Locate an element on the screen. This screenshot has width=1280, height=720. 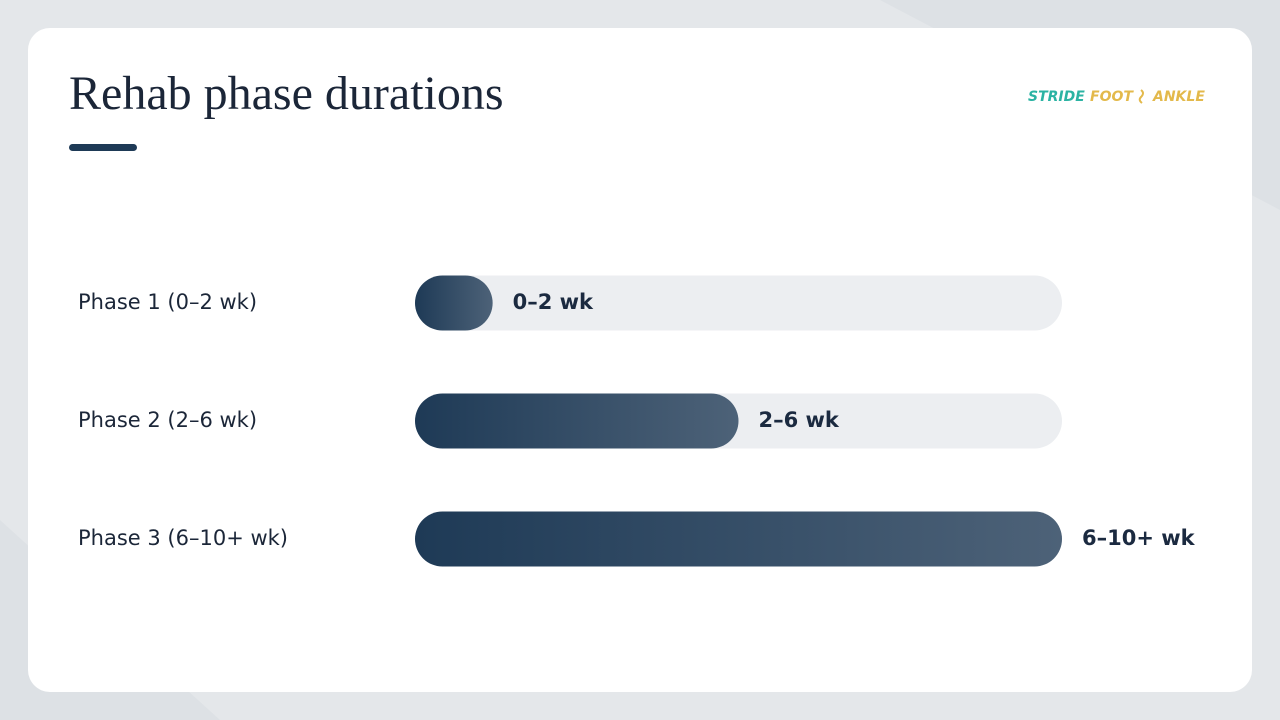
bar-label: 0–2 wk is located at coordinates (553, 302).